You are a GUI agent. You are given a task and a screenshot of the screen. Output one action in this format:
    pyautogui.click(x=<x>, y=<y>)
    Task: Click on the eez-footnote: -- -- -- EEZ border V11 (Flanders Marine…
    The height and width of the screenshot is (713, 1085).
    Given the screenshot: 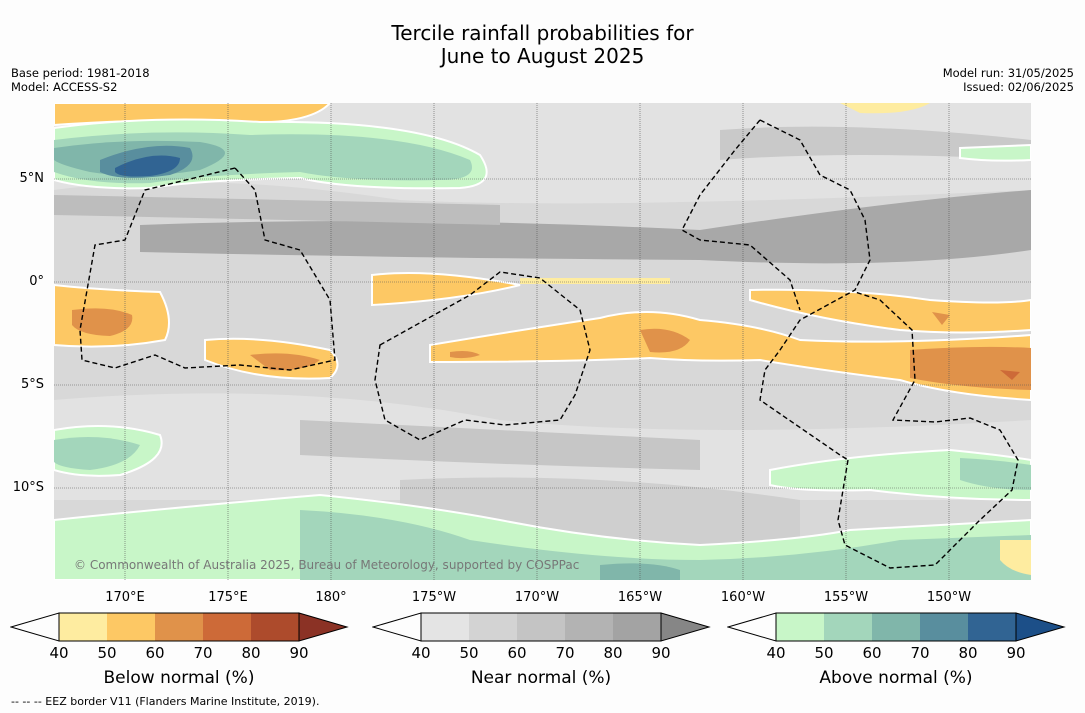 What is the action you would take?
    pyautogui.click(x=165, y=701)
    